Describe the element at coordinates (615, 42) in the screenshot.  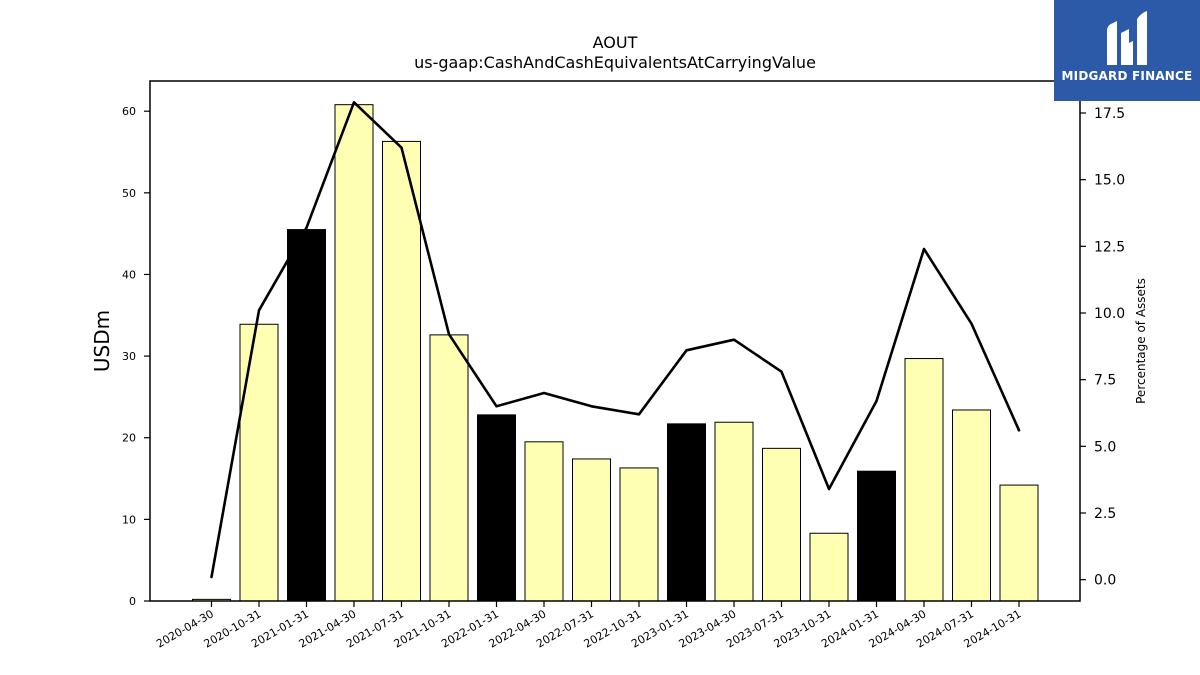
I see `chart-title: AOUT` at that location.